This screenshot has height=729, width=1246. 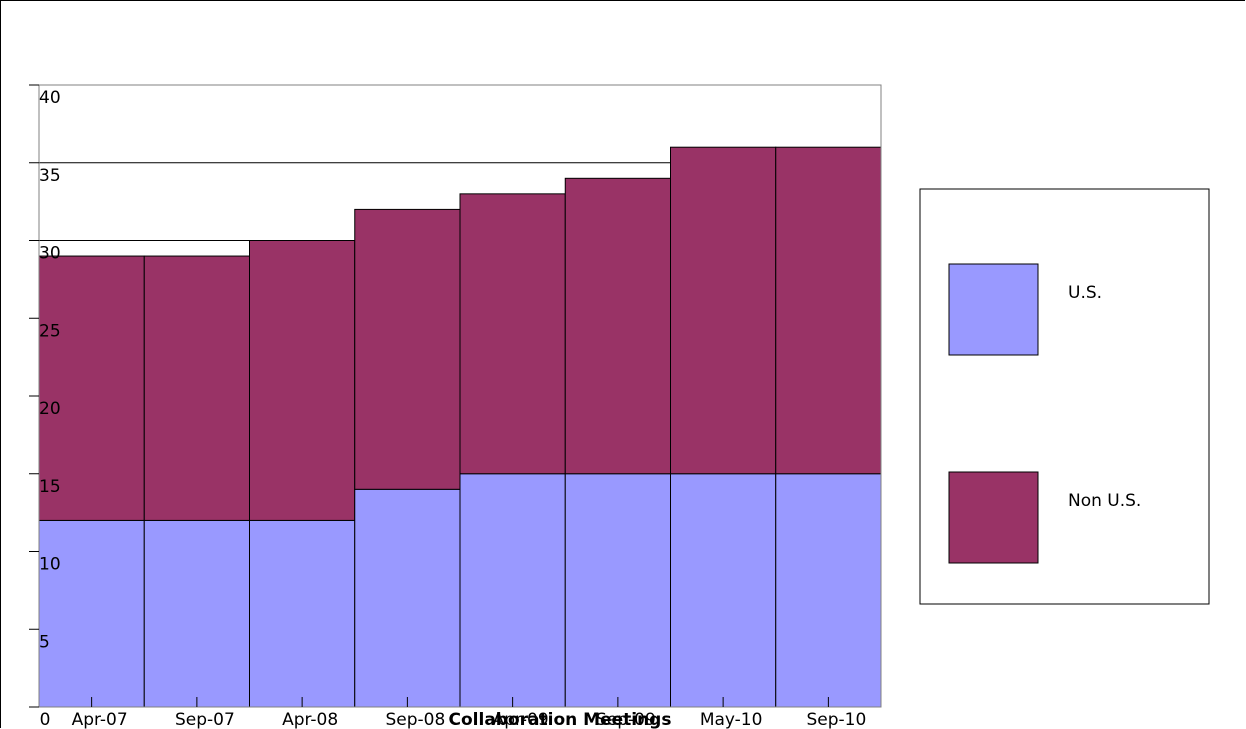 What do you see at coordinates (560, 719) in the screenshot?
I see `x-axis-title: Collaboration Meetings` at bounding box center [560, 719].